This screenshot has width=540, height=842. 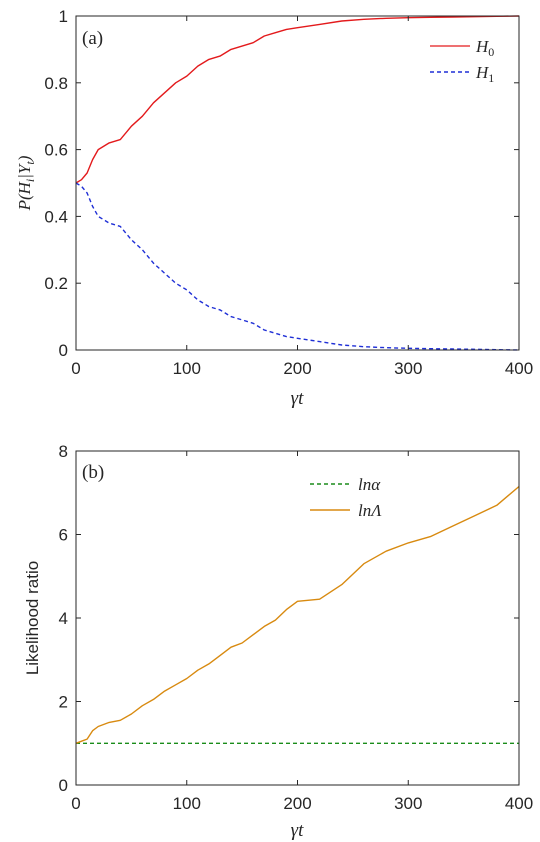 What do you see at coordinates (63, 16) in the screenshot?
I see `y-tick-label-a: 1` at bounding box center [63, 16].